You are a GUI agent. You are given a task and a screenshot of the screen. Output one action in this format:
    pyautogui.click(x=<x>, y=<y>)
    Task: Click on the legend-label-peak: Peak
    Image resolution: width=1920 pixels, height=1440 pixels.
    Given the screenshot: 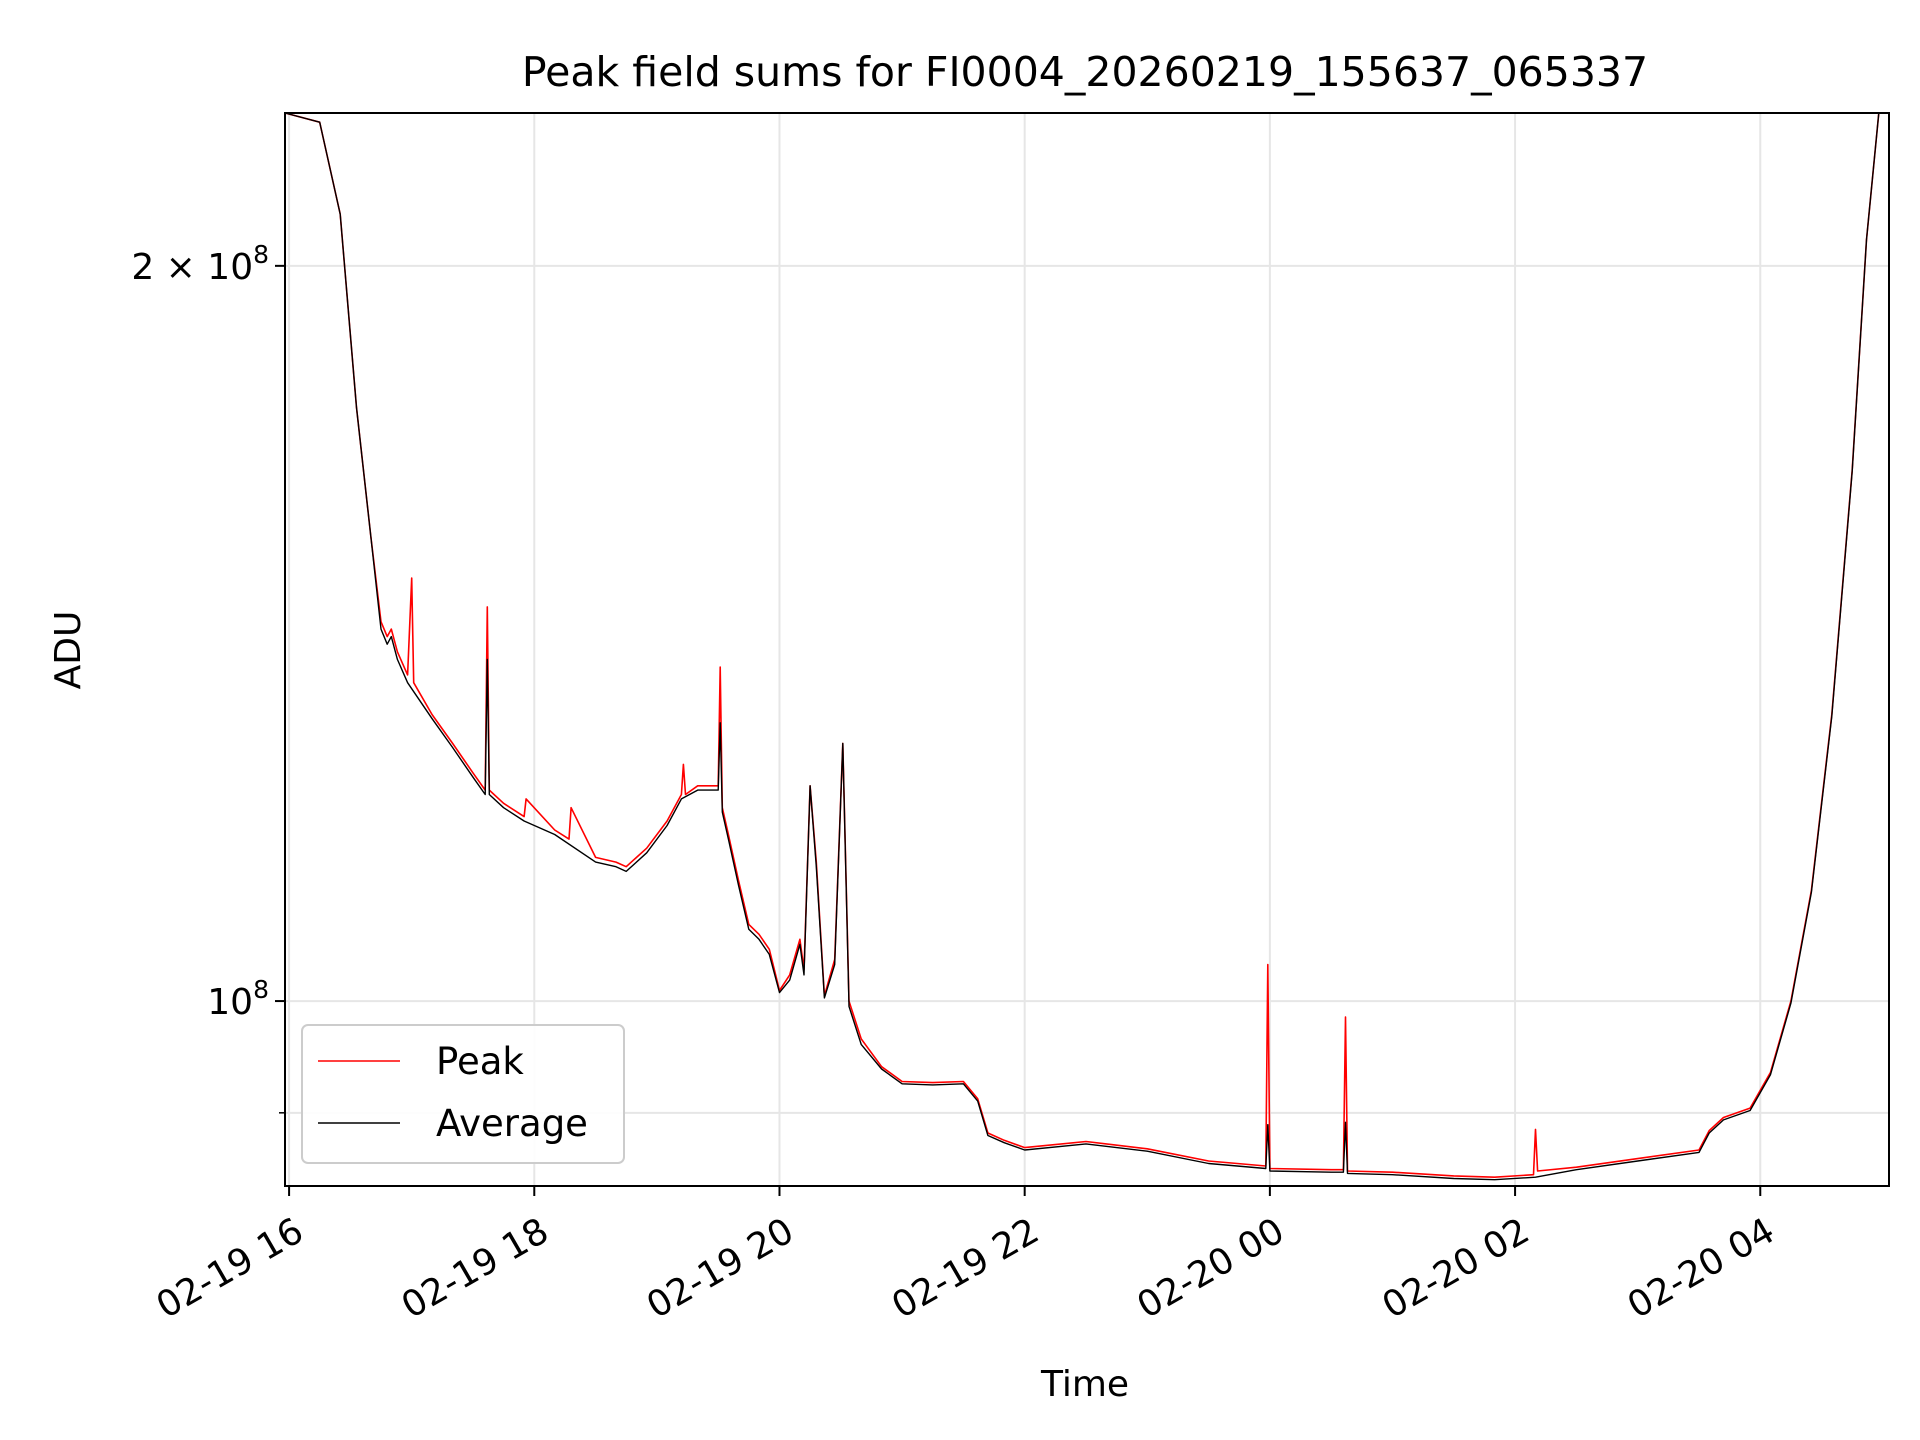 What is the action you would take?
    pyautogui.click(x=480, y=1061)
    